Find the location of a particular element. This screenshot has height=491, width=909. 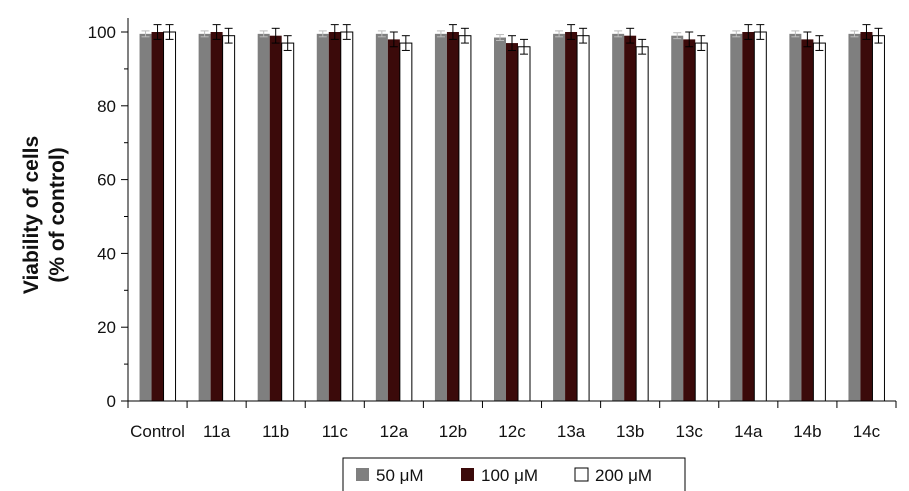

legend-label-100: 100 μM is located at coordinates (509, 475).